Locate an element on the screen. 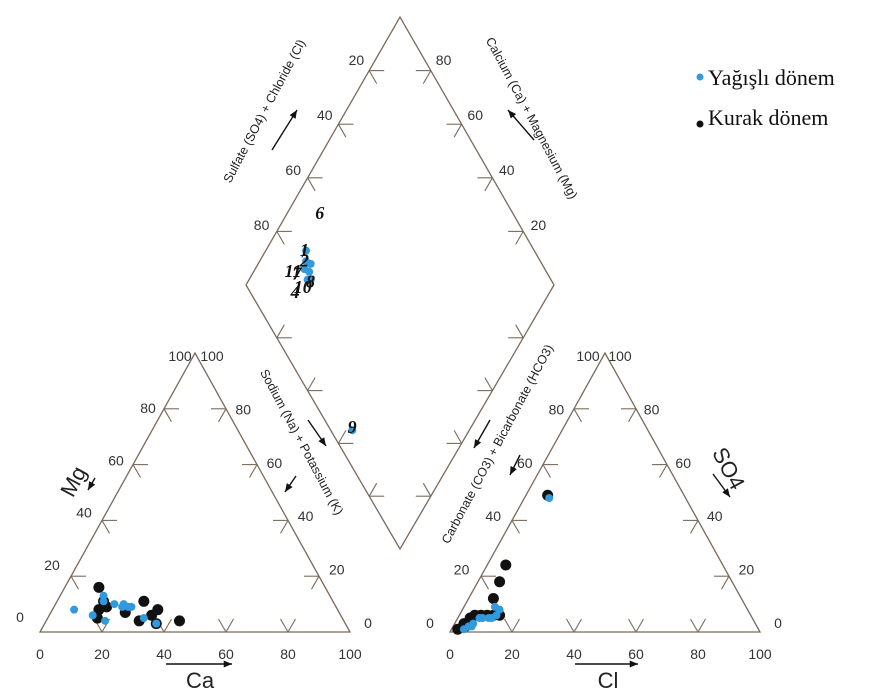  cation-left-tick-label: 20 is located at coordinates (52, 565).